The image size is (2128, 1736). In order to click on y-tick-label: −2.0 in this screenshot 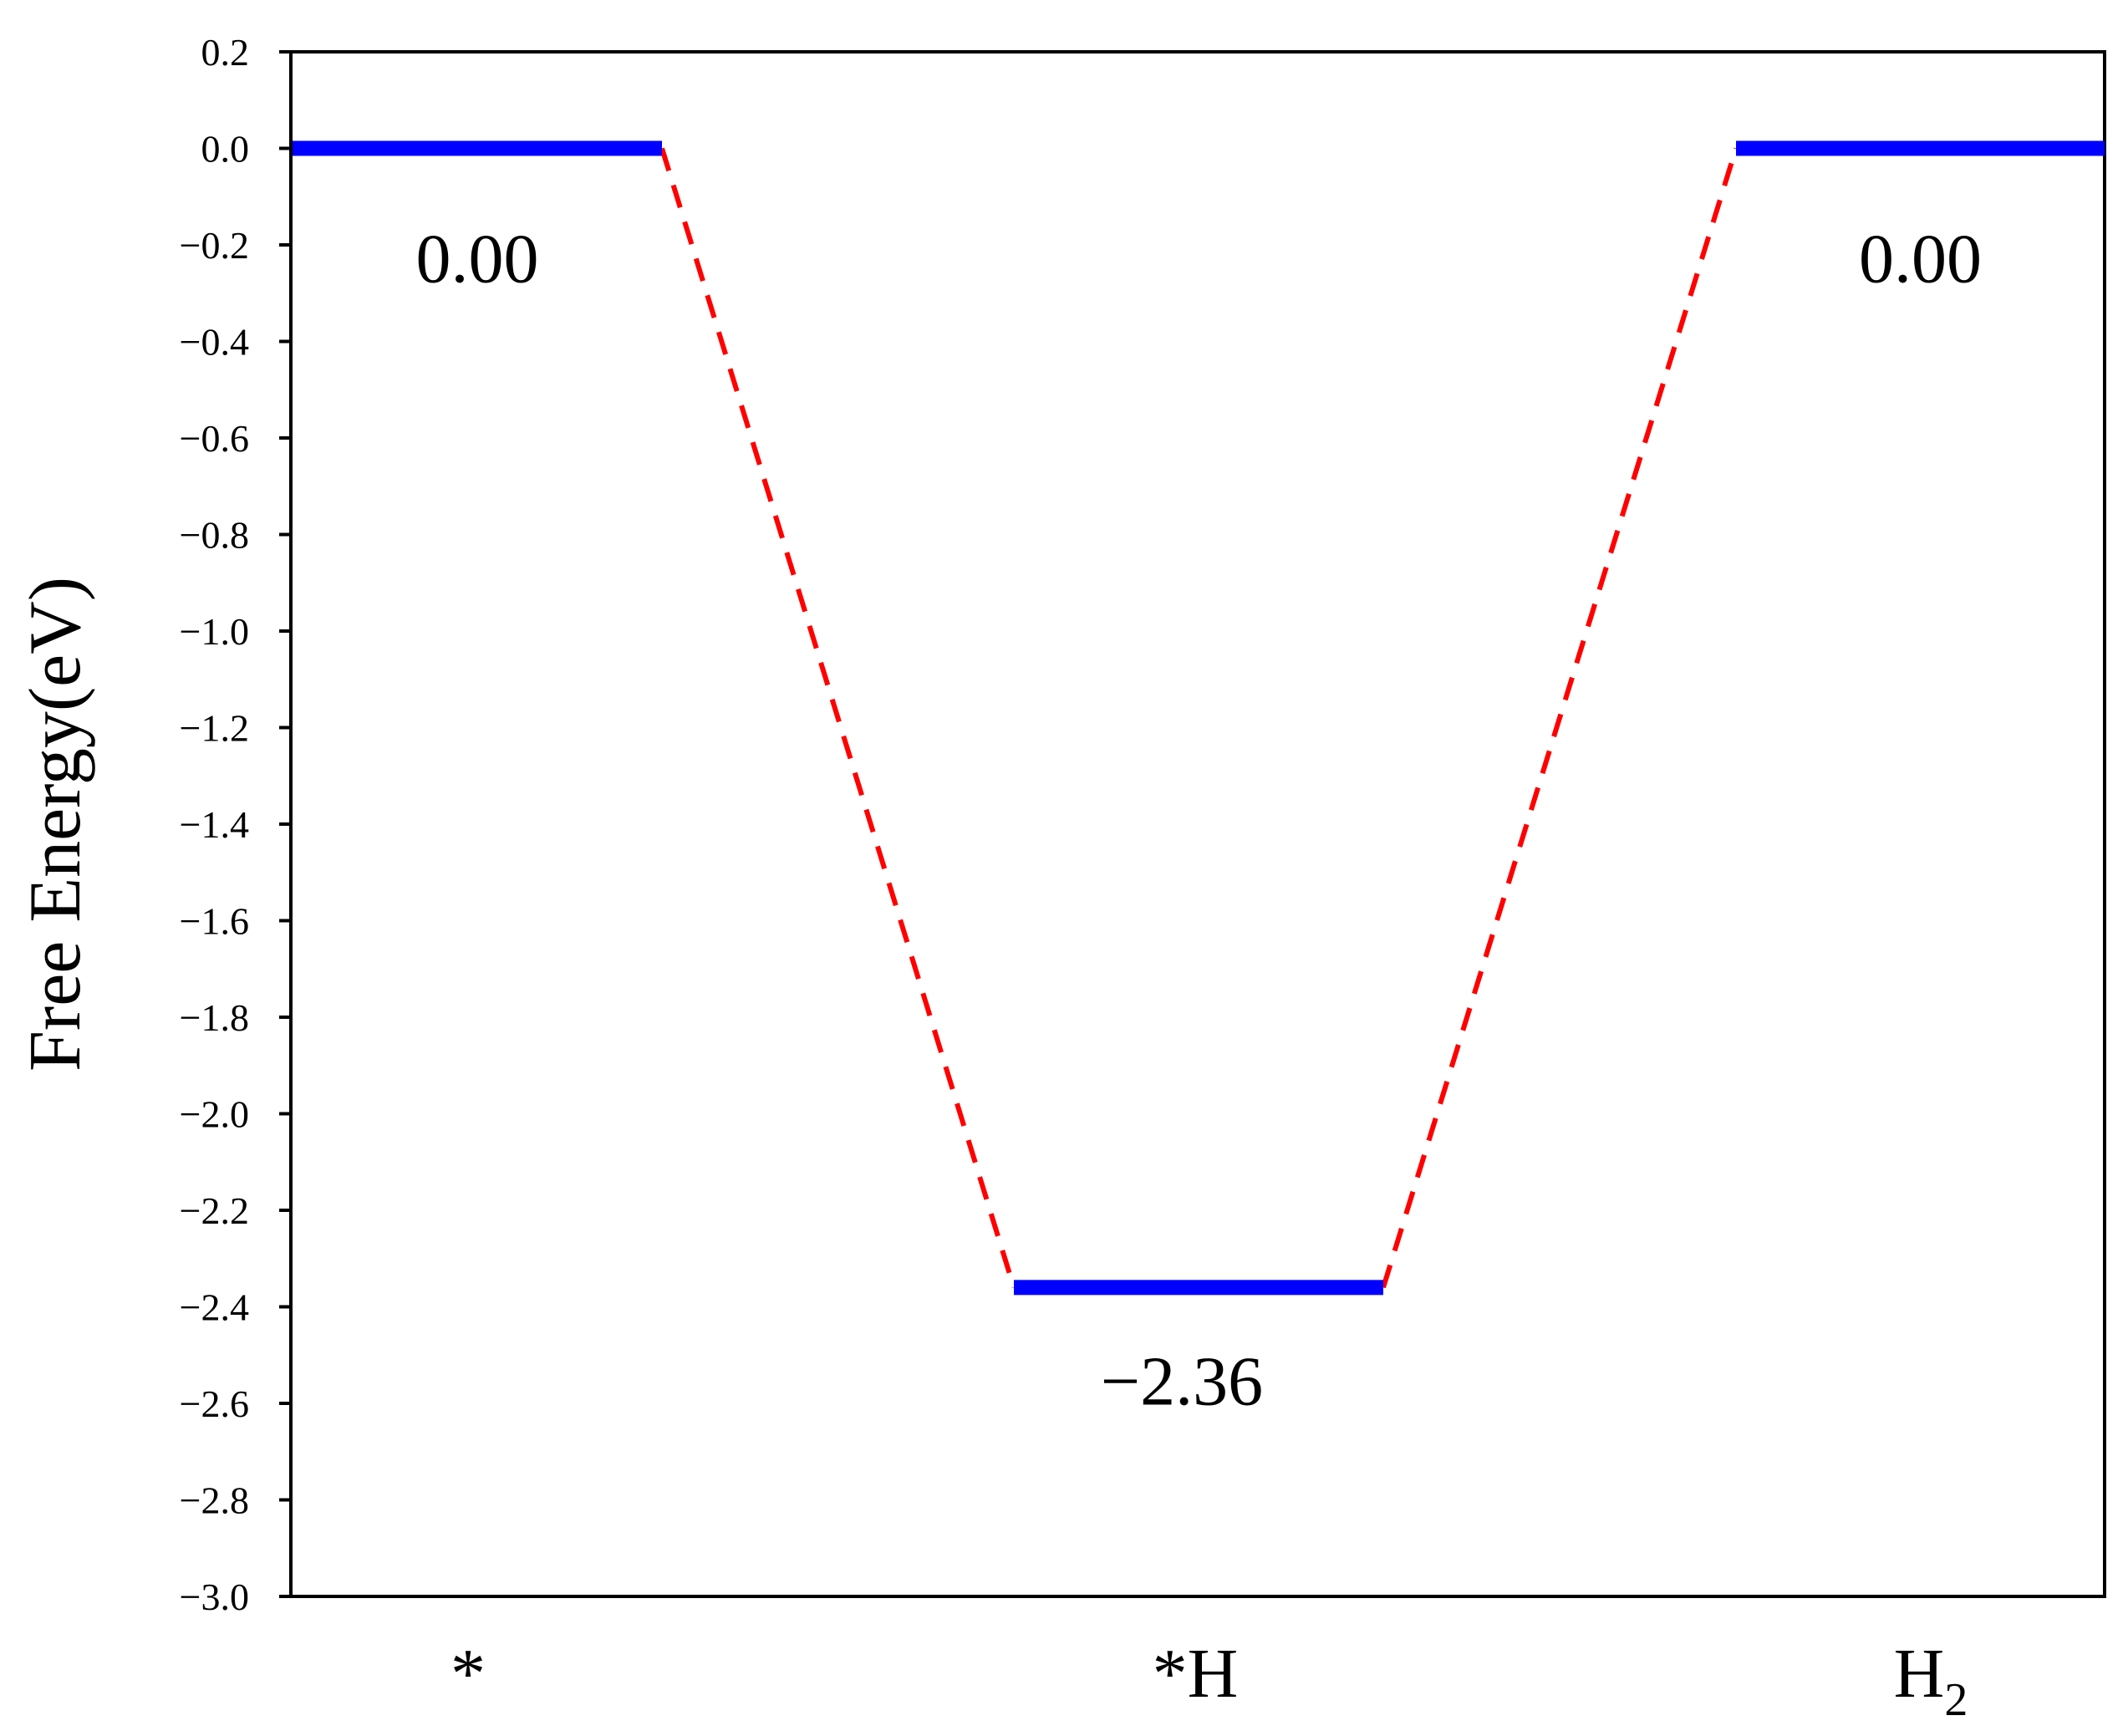, I will do `click(214, 1114)`.